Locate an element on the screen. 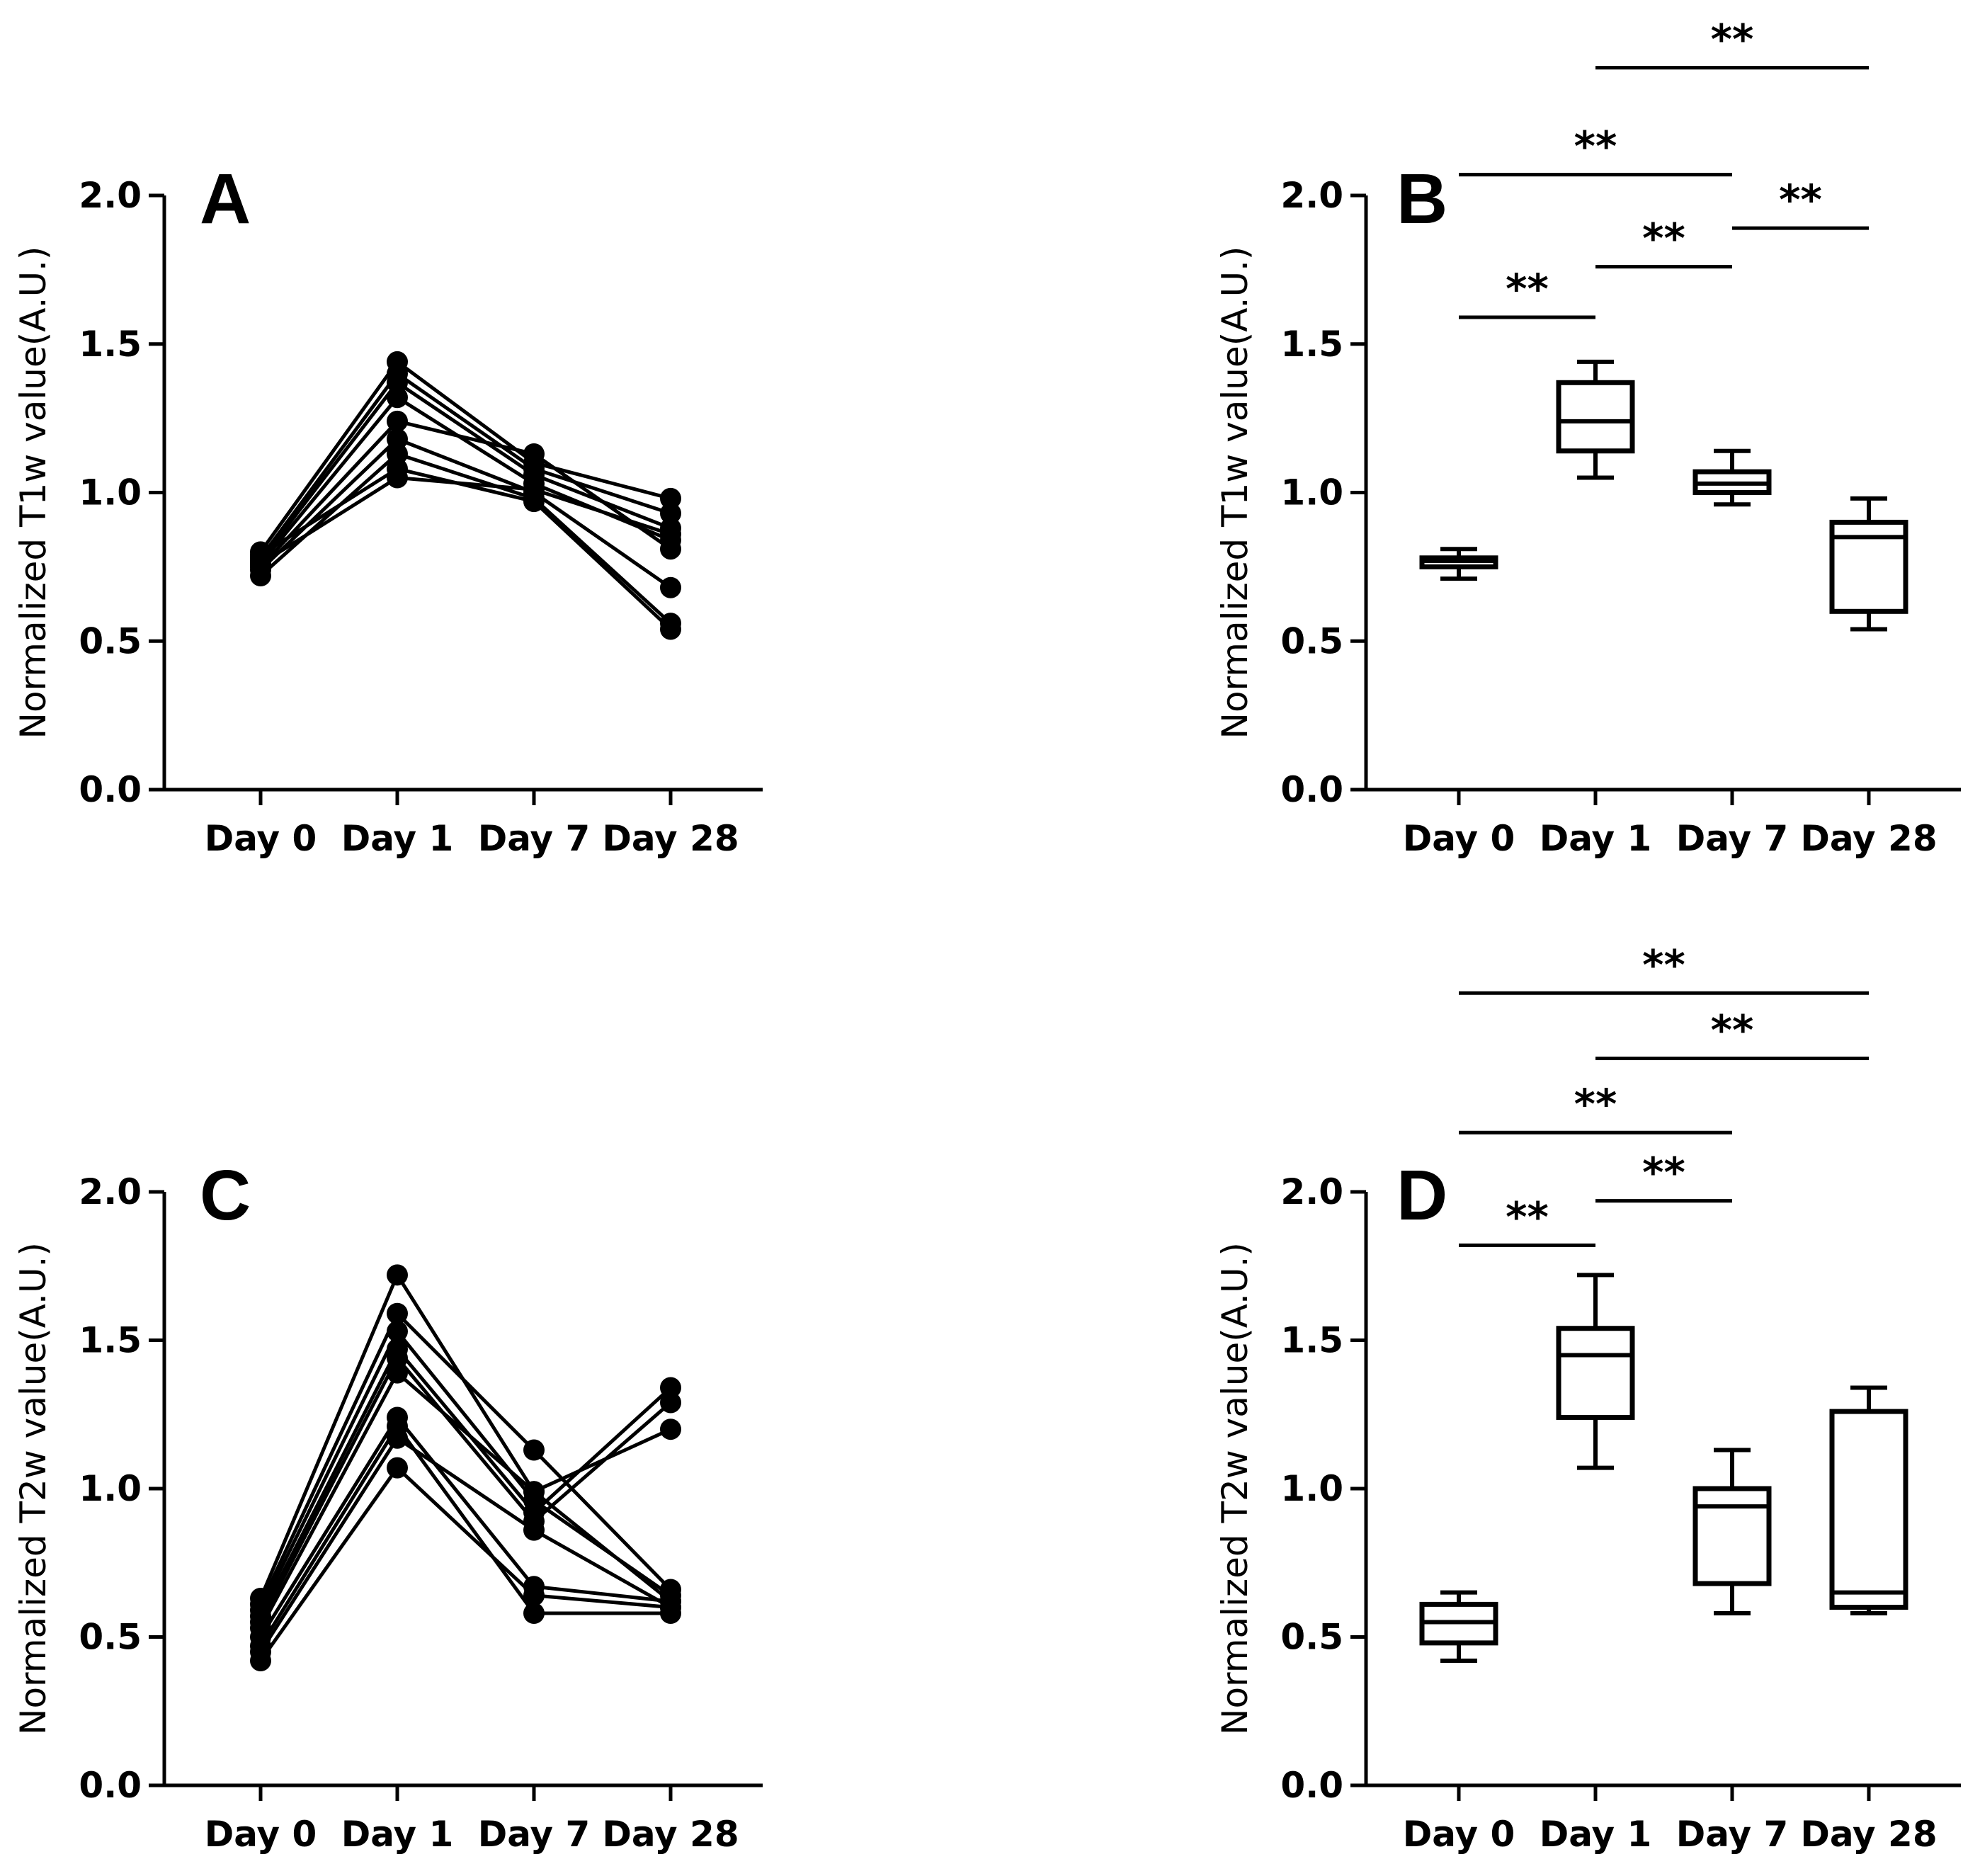 This screenshot has width=1980, height=1876. panel-letter-a: A is located at coordinates (225, 199).